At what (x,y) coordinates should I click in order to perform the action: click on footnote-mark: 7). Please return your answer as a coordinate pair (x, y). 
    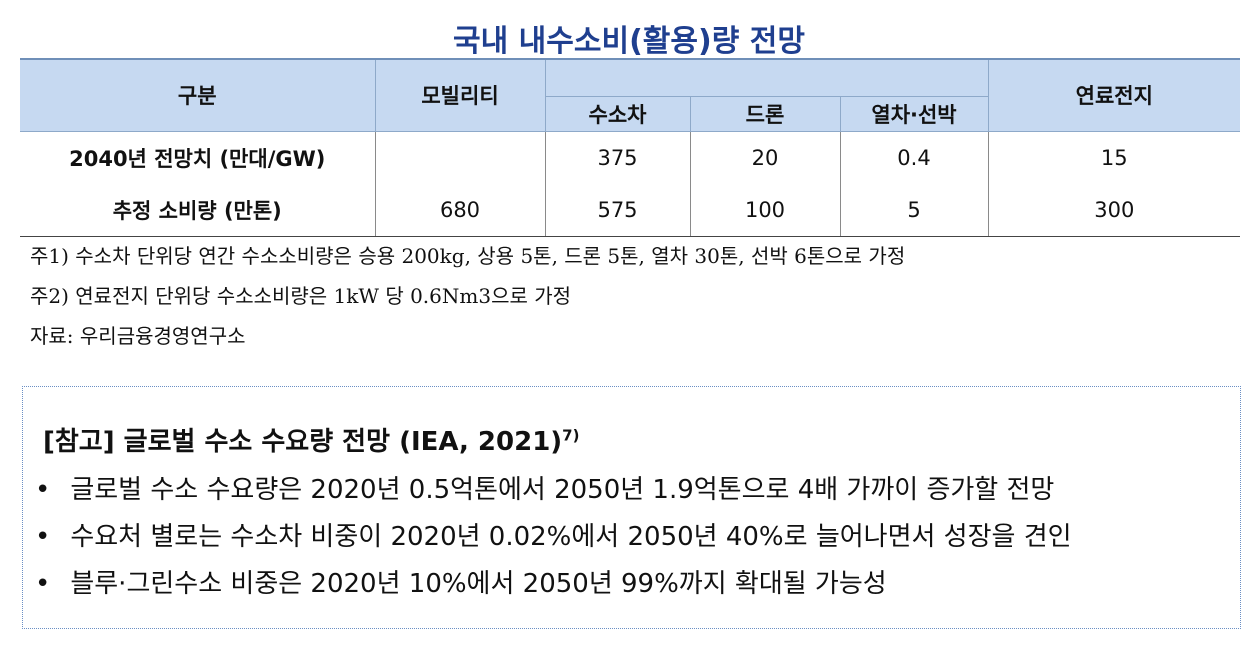
    Looking at the image, I should click on (571, 435).